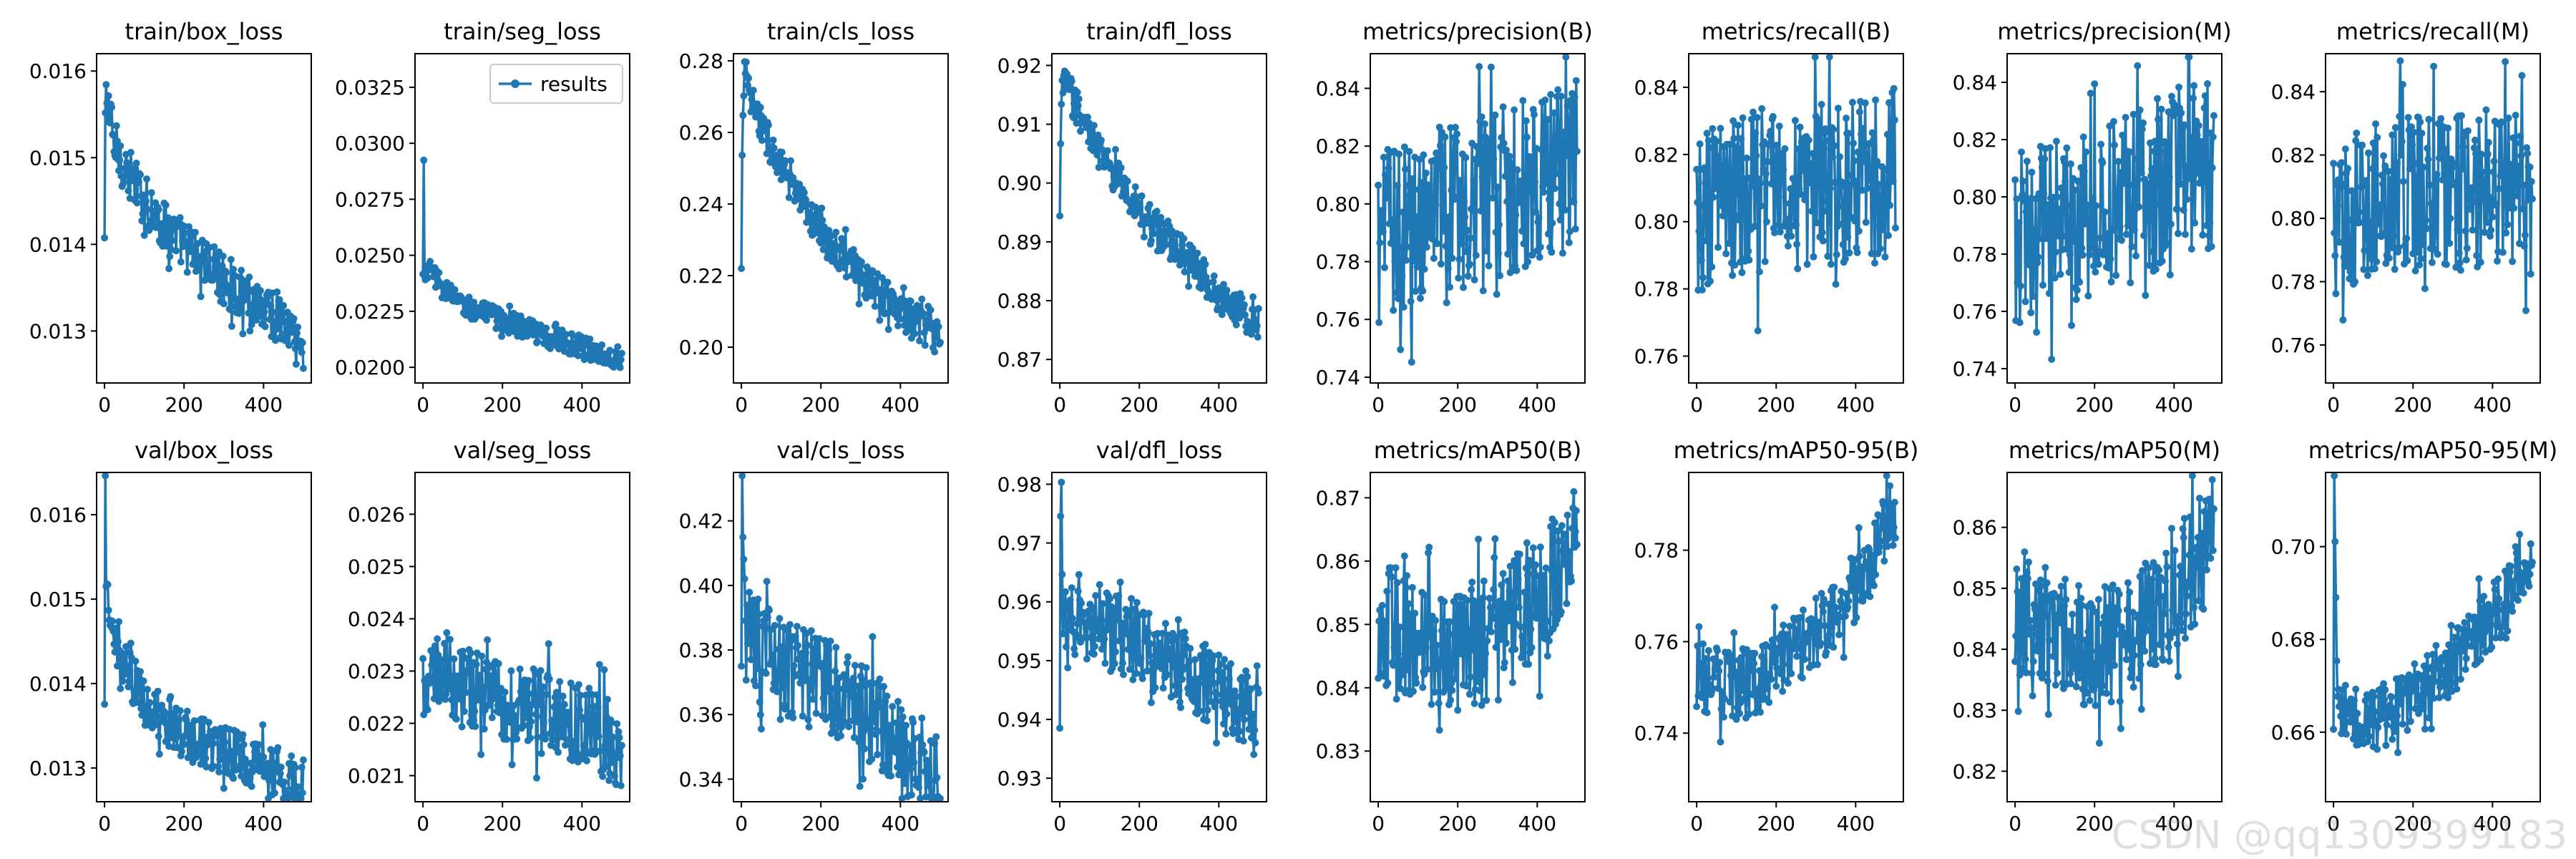  What do you see at coordinates (2114, 218) in the screenshot?
I see `axes-frame` at bounding box center [2114, 218].